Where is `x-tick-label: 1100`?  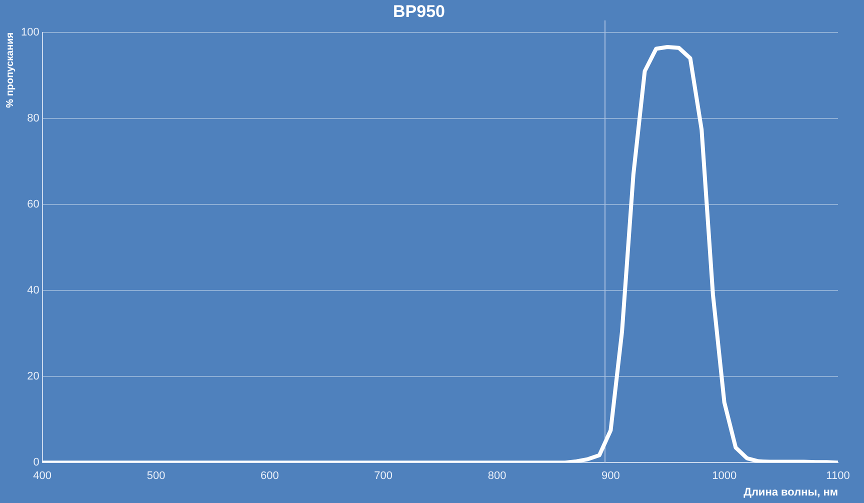
x-tick-label: 1100 is located at coordinates (838, 476).